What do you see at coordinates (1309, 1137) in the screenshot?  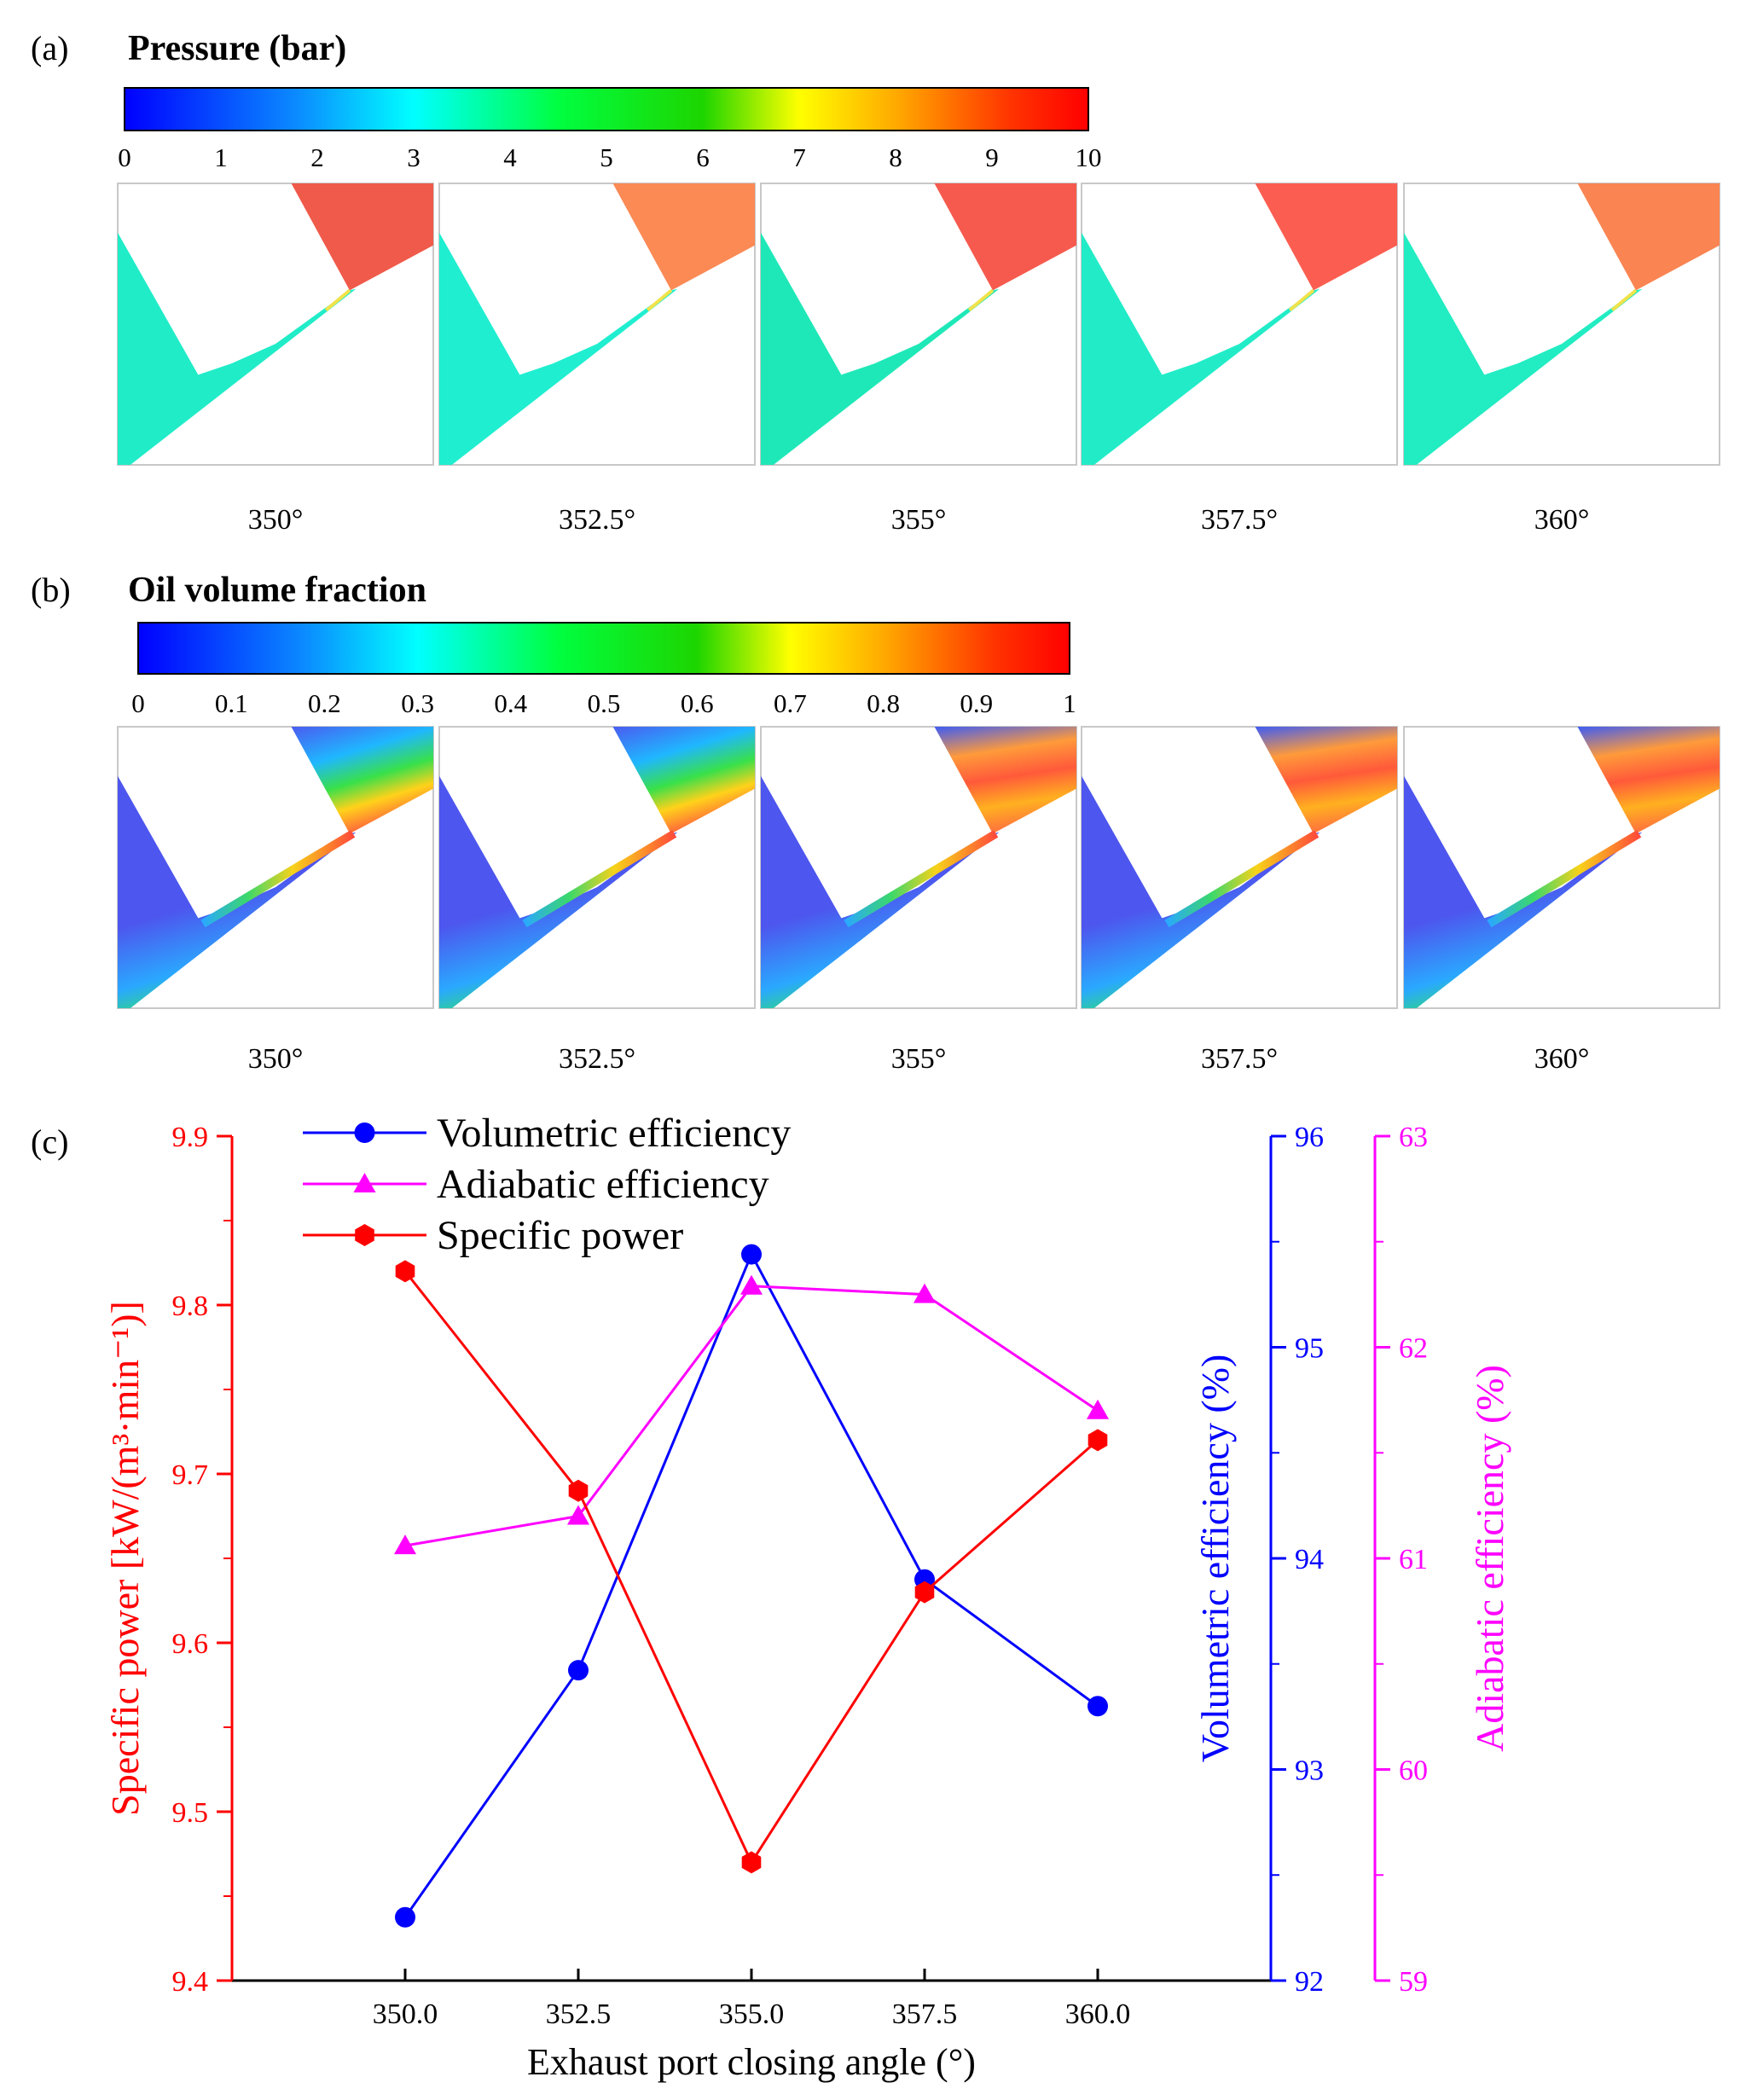 I see `volumetric-tick-label: 96` at bounding box center [1309, 1137].